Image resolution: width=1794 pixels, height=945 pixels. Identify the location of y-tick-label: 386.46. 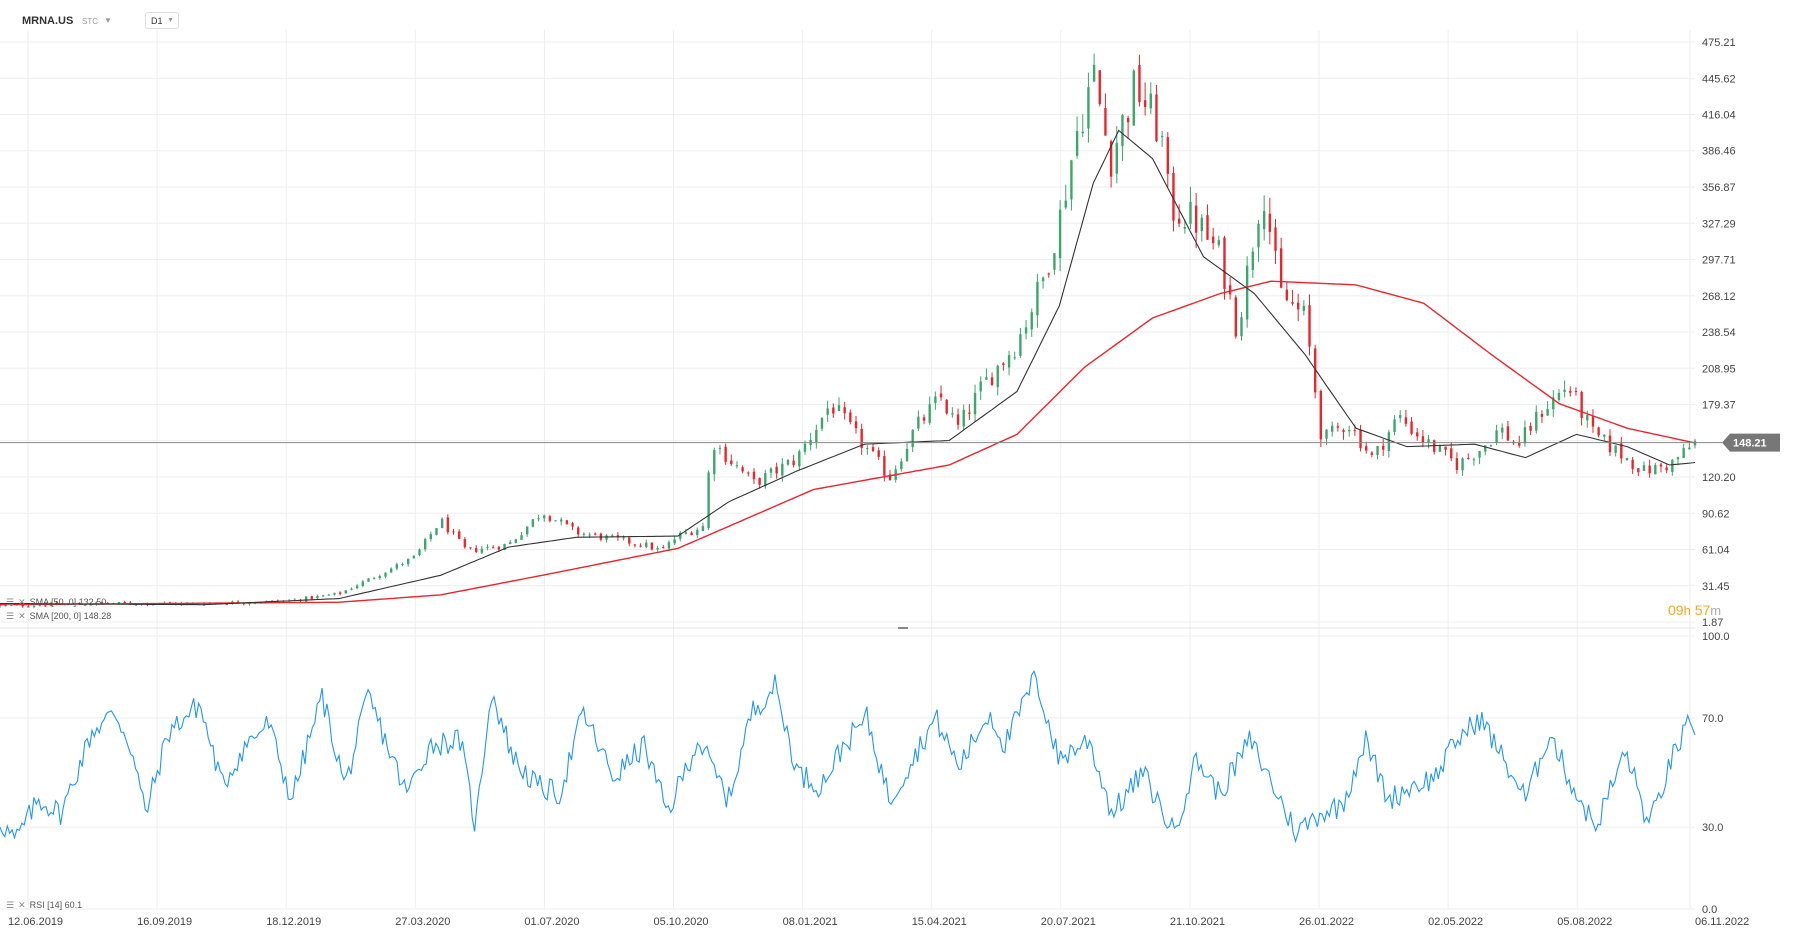
(1719, 152).